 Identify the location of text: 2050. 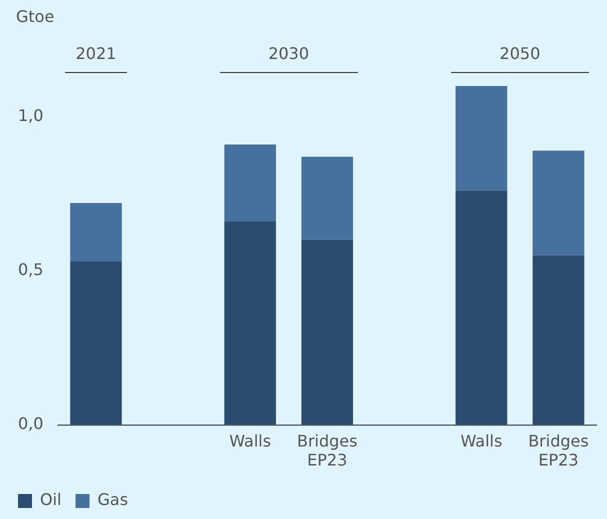
(520, 53).